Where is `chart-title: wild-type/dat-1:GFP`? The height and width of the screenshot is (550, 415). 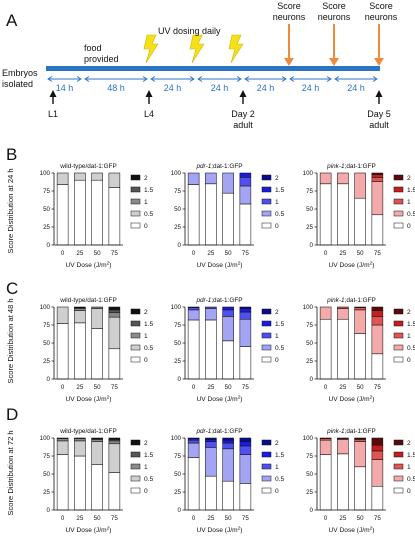 chart-title: wild-type/dat-1:GFP is located at coordinates (87, 431).